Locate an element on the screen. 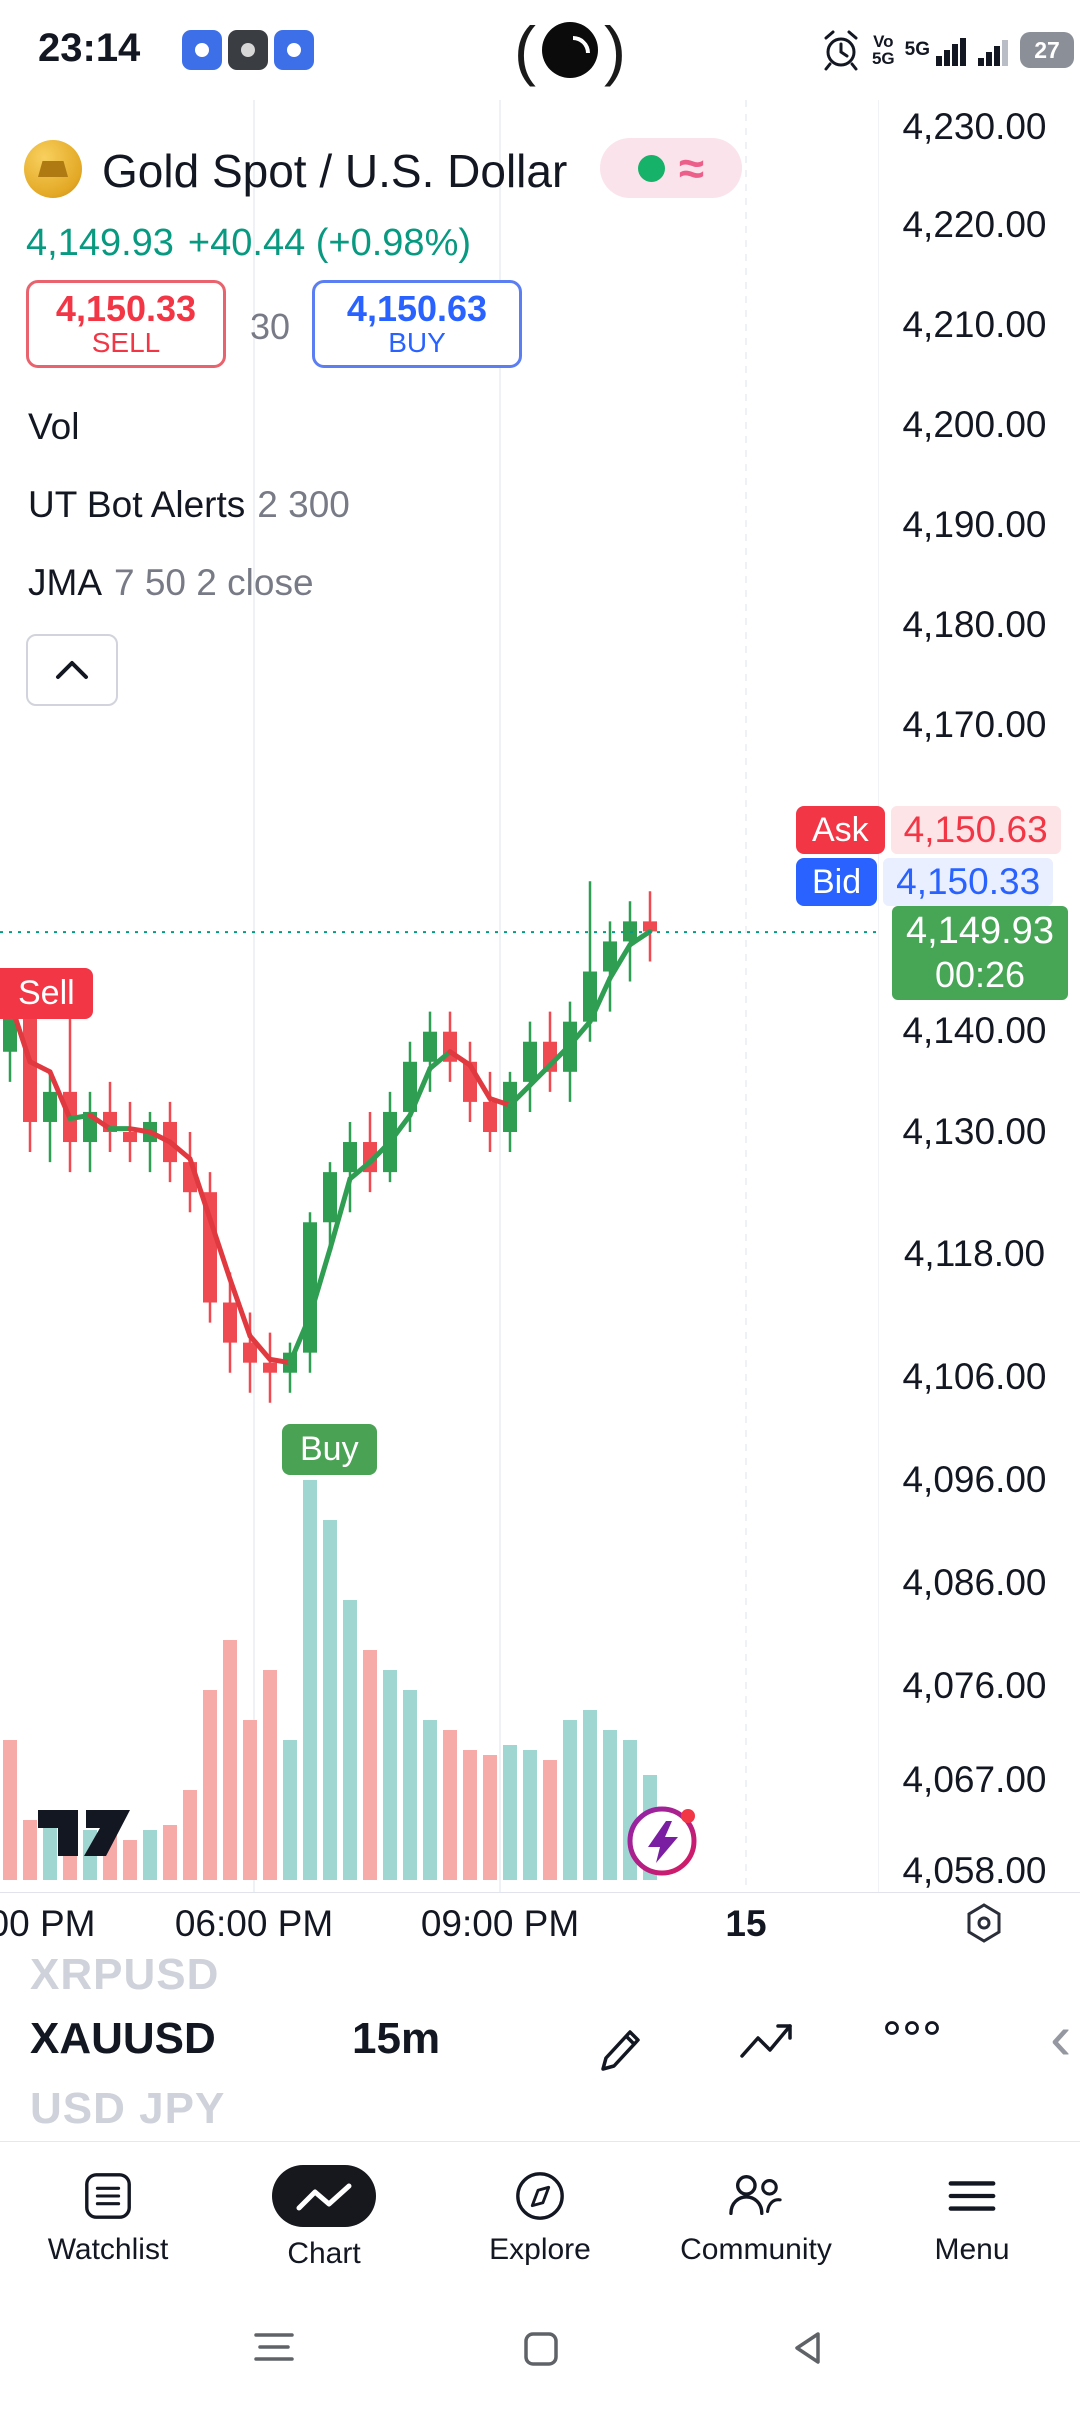 This screenshot has height=2412, width=1080. chart-wave-icon is located at coordinates (324, 2197).